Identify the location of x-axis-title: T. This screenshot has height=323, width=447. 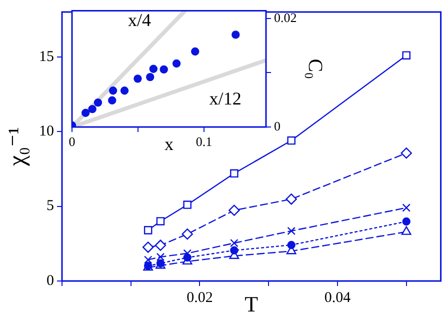
(251, 304).